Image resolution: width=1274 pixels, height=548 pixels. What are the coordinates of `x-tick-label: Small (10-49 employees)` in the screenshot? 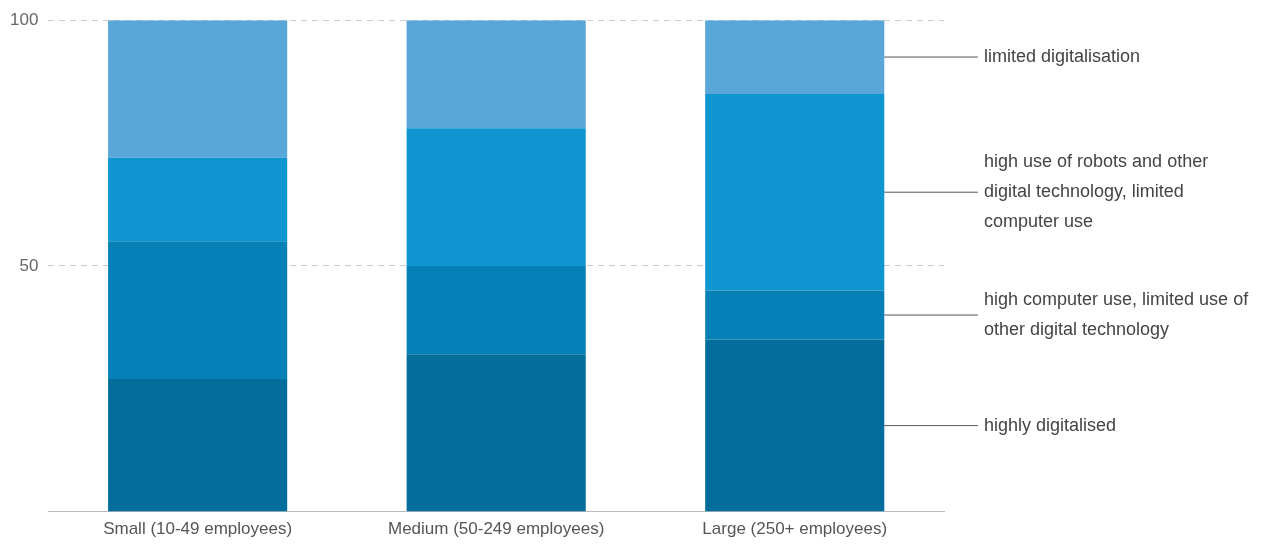 It's located at (198, 529).